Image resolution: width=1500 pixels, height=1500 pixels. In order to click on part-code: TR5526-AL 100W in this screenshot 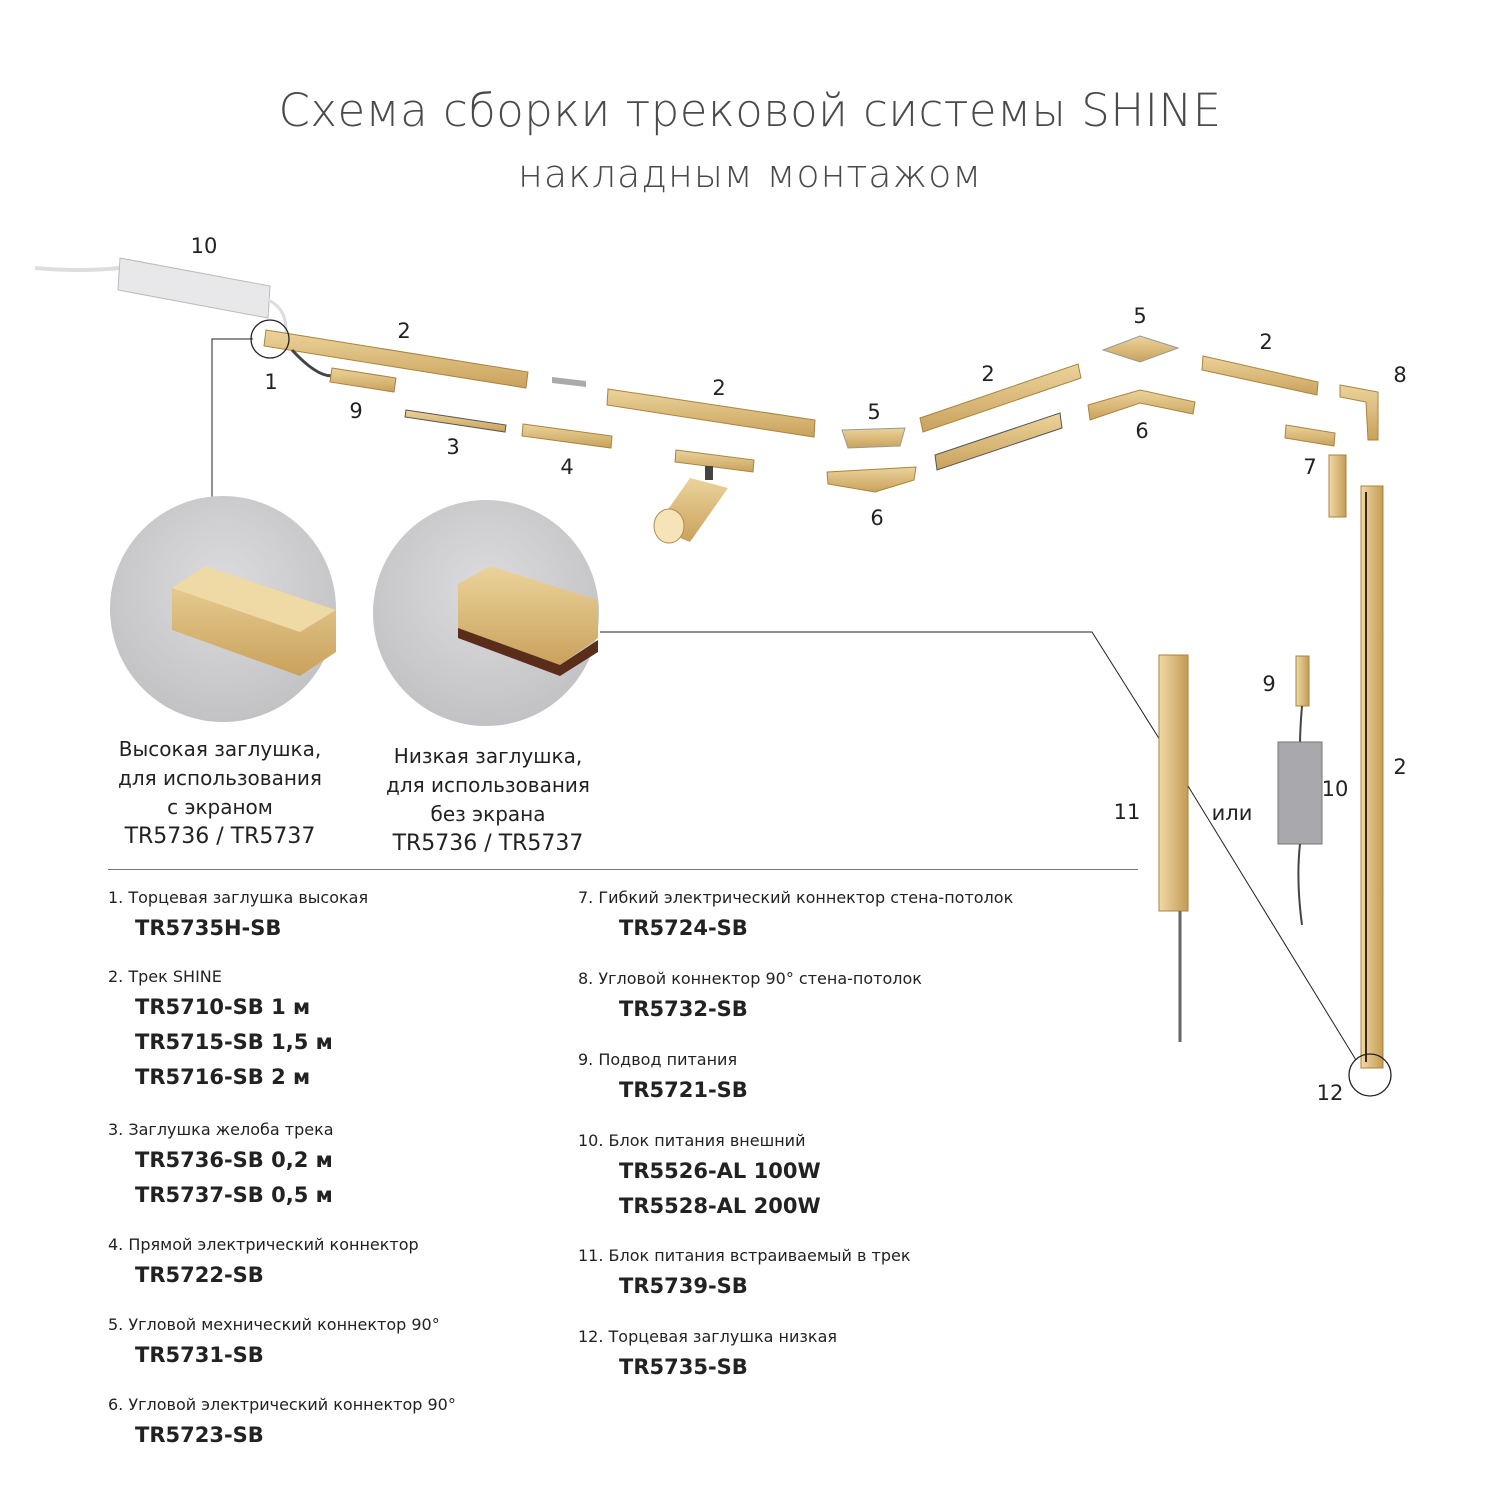, I will do `click(720, 1171)`.